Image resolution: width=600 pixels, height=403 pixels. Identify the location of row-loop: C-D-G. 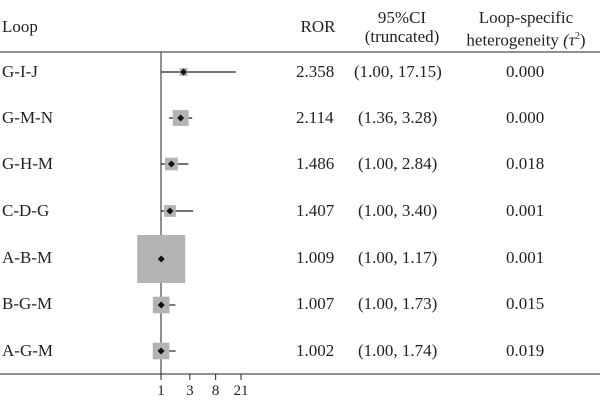
(26, 210).